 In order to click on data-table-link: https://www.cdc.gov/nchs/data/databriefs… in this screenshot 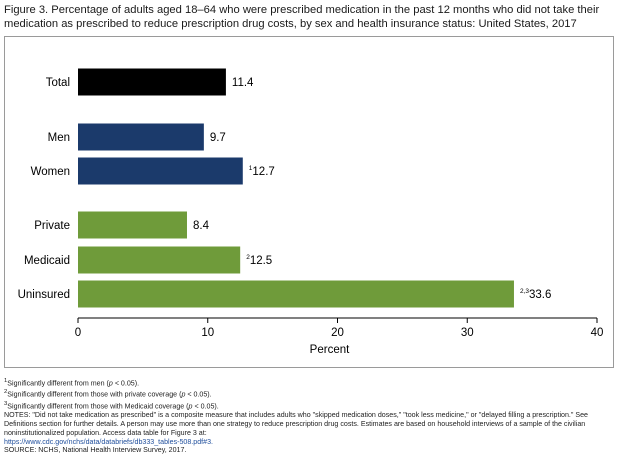, I will do `click(109, 441)`.